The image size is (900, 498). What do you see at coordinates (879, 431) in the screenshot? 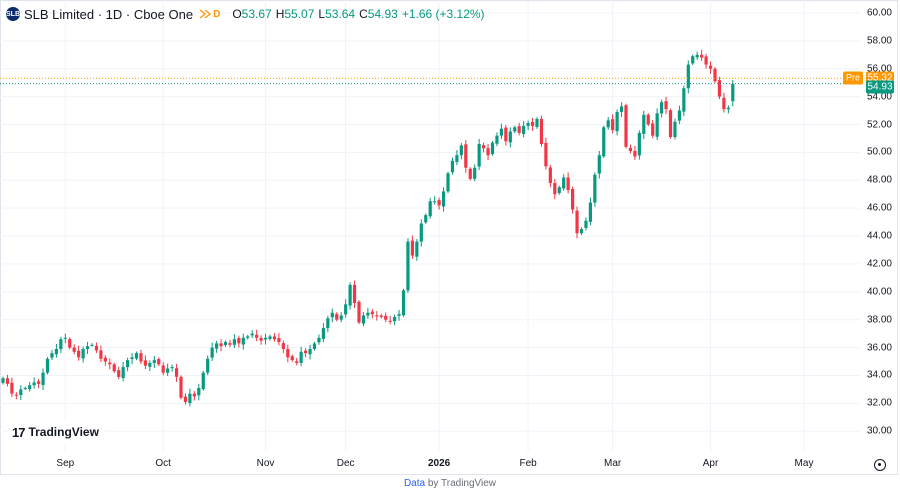
I see `price-tick-label: 30.00` at bounding box center [879, 431].